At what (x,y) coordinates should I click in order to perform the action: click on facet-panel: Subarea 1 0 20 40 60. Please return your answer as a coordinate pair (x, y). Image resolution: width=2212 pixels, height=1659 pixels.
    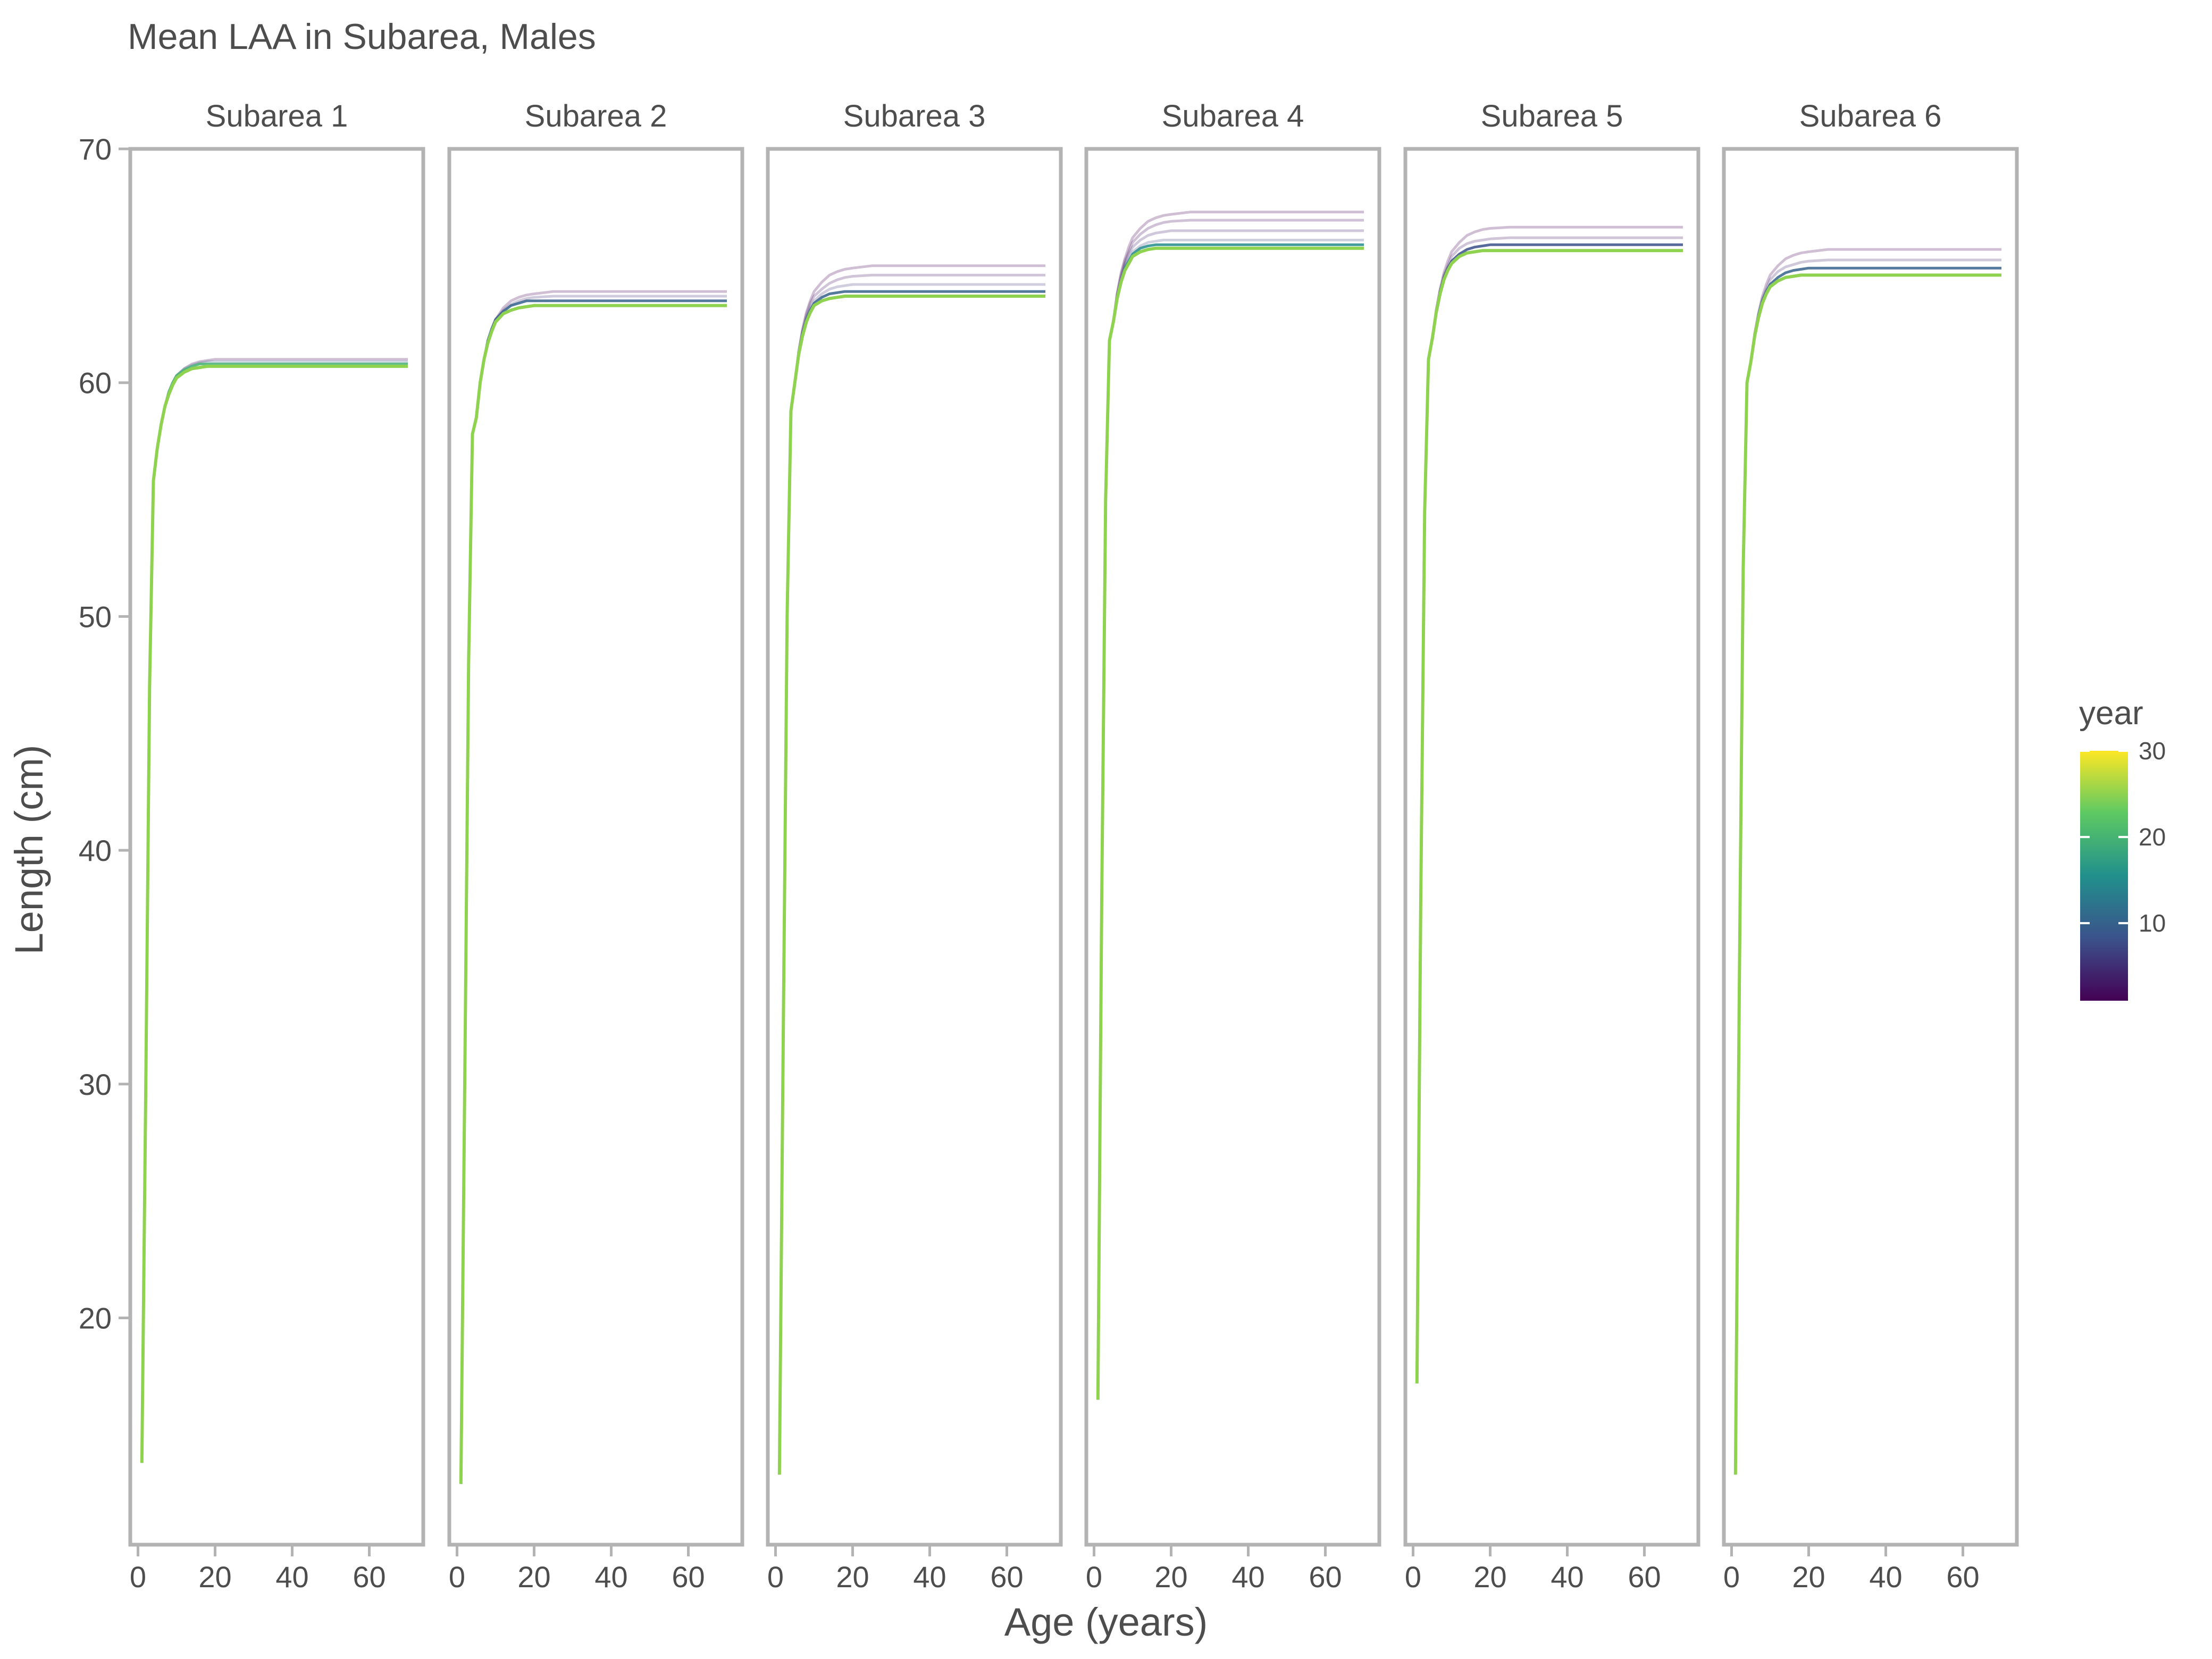
    Looking at the image, I should click on (276, 846).